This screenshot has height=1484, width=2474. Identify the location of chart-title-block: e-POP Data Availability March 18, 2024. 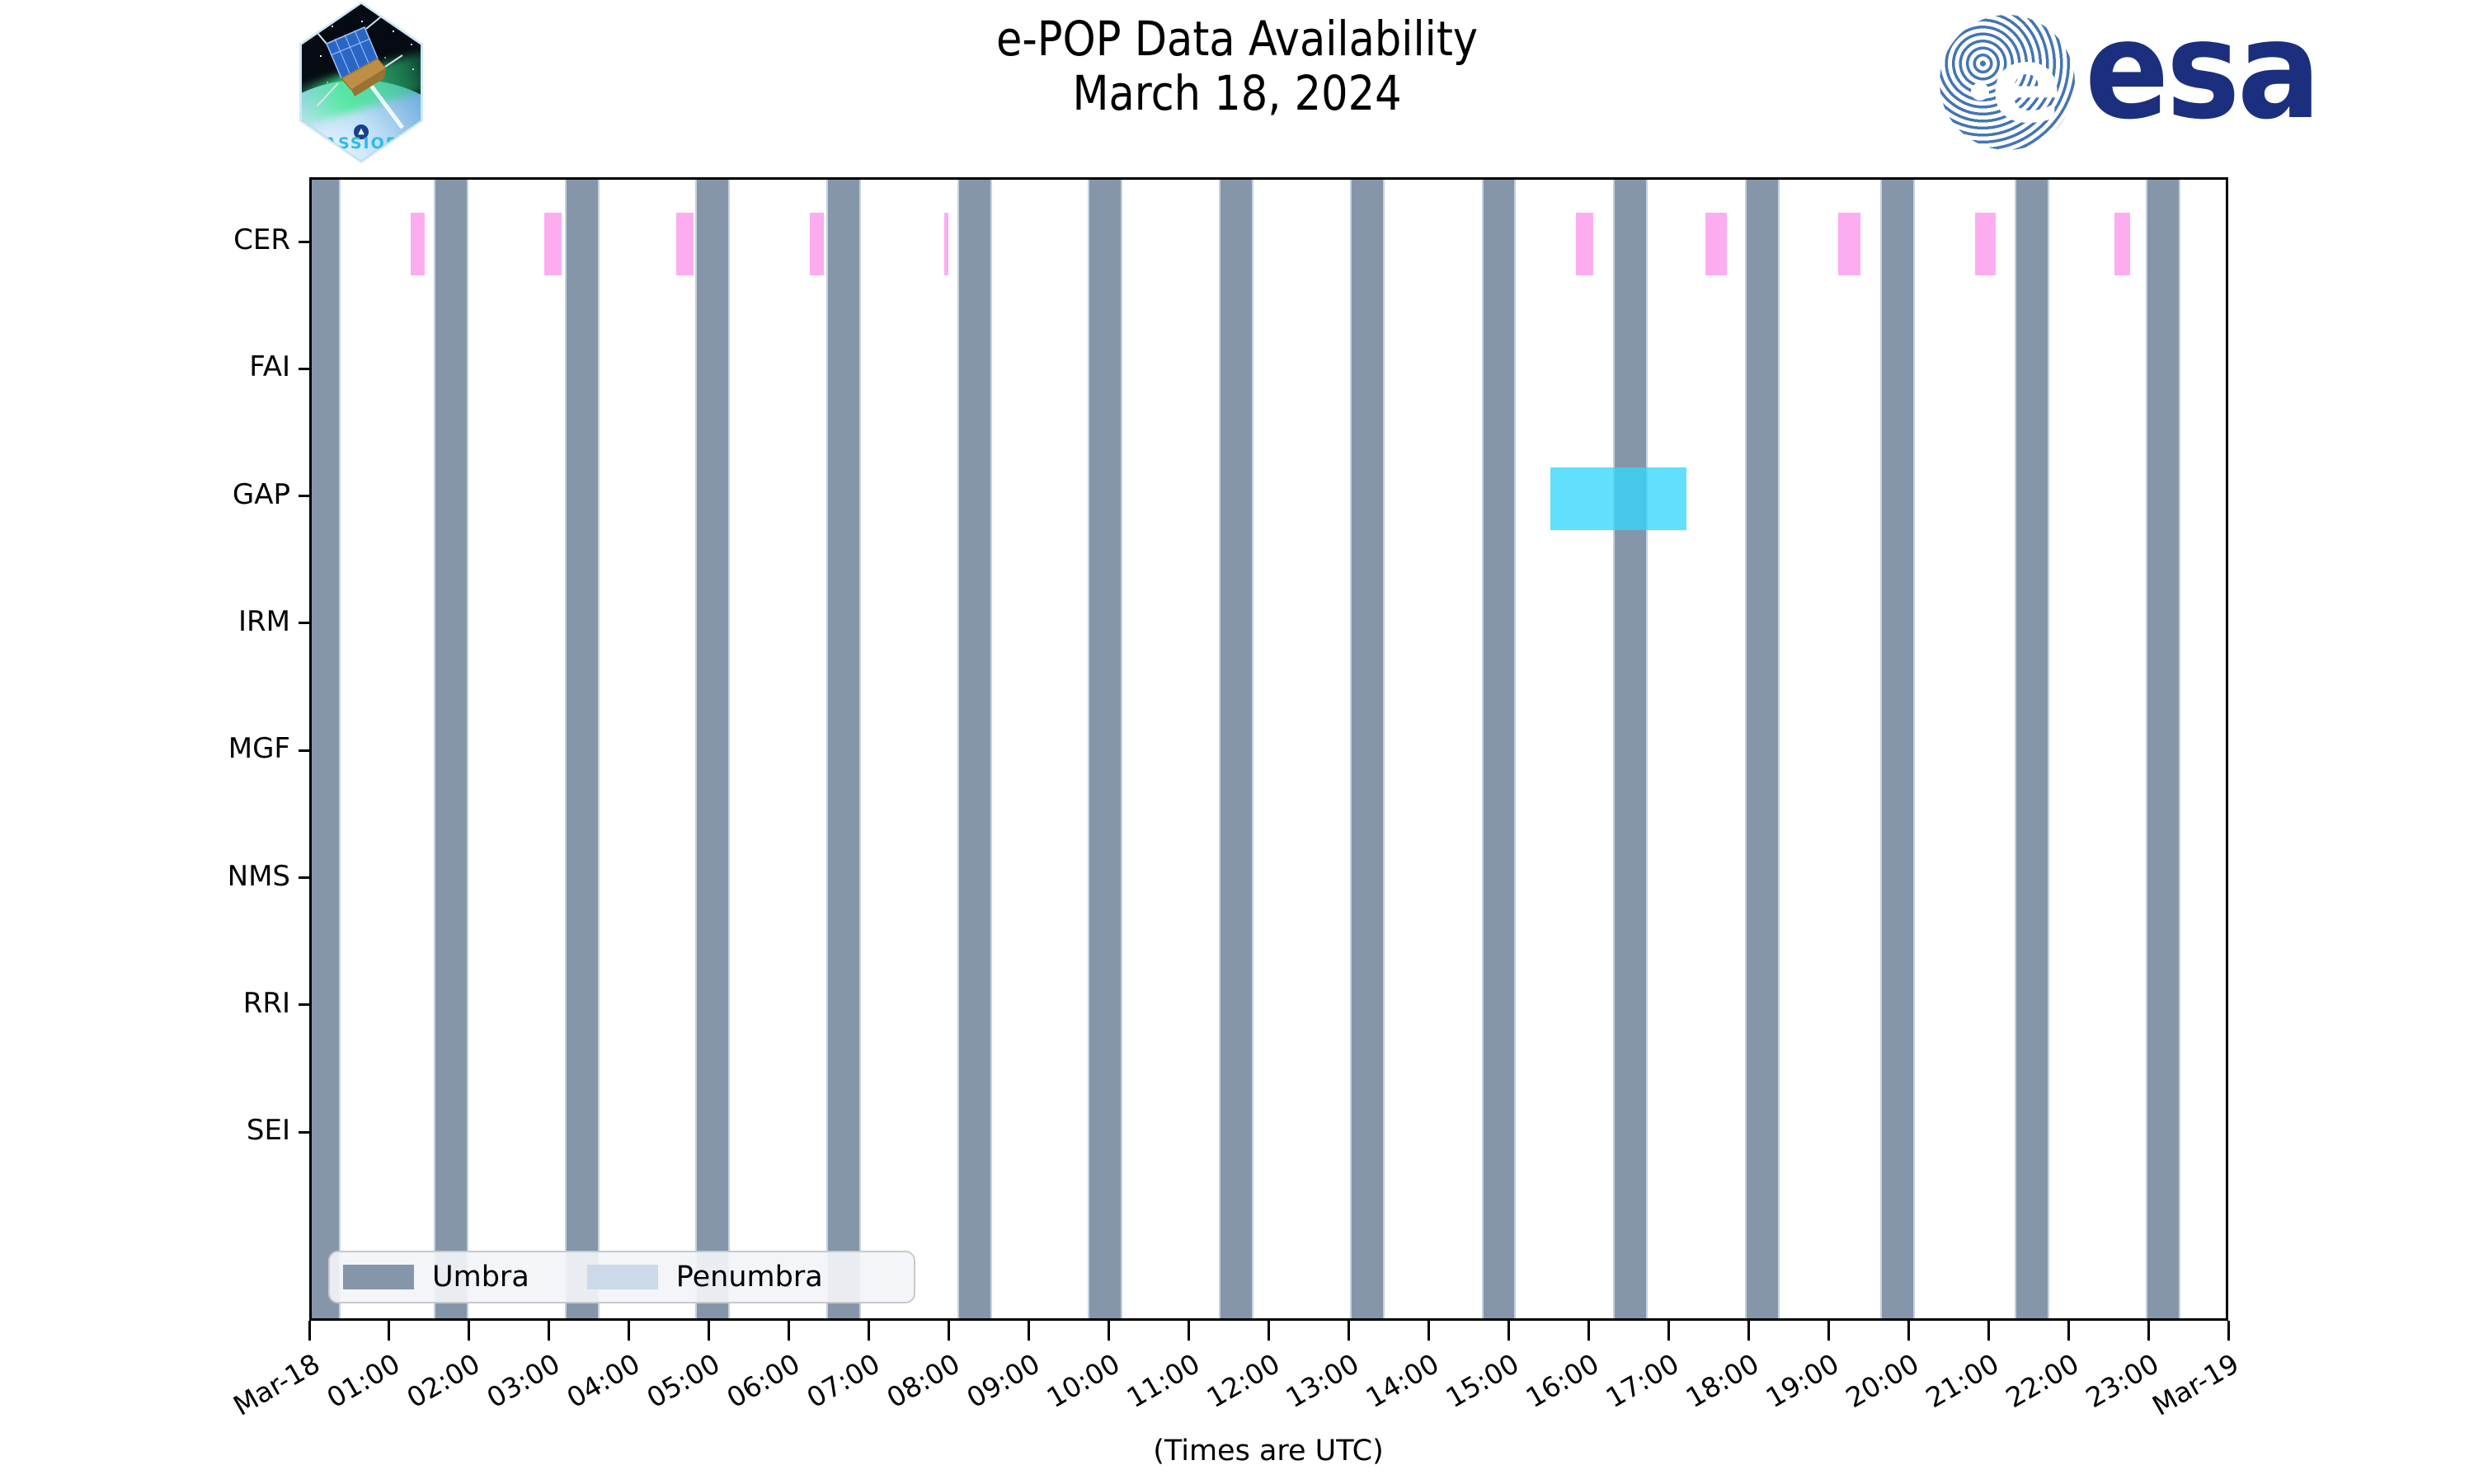
(1237, 66).